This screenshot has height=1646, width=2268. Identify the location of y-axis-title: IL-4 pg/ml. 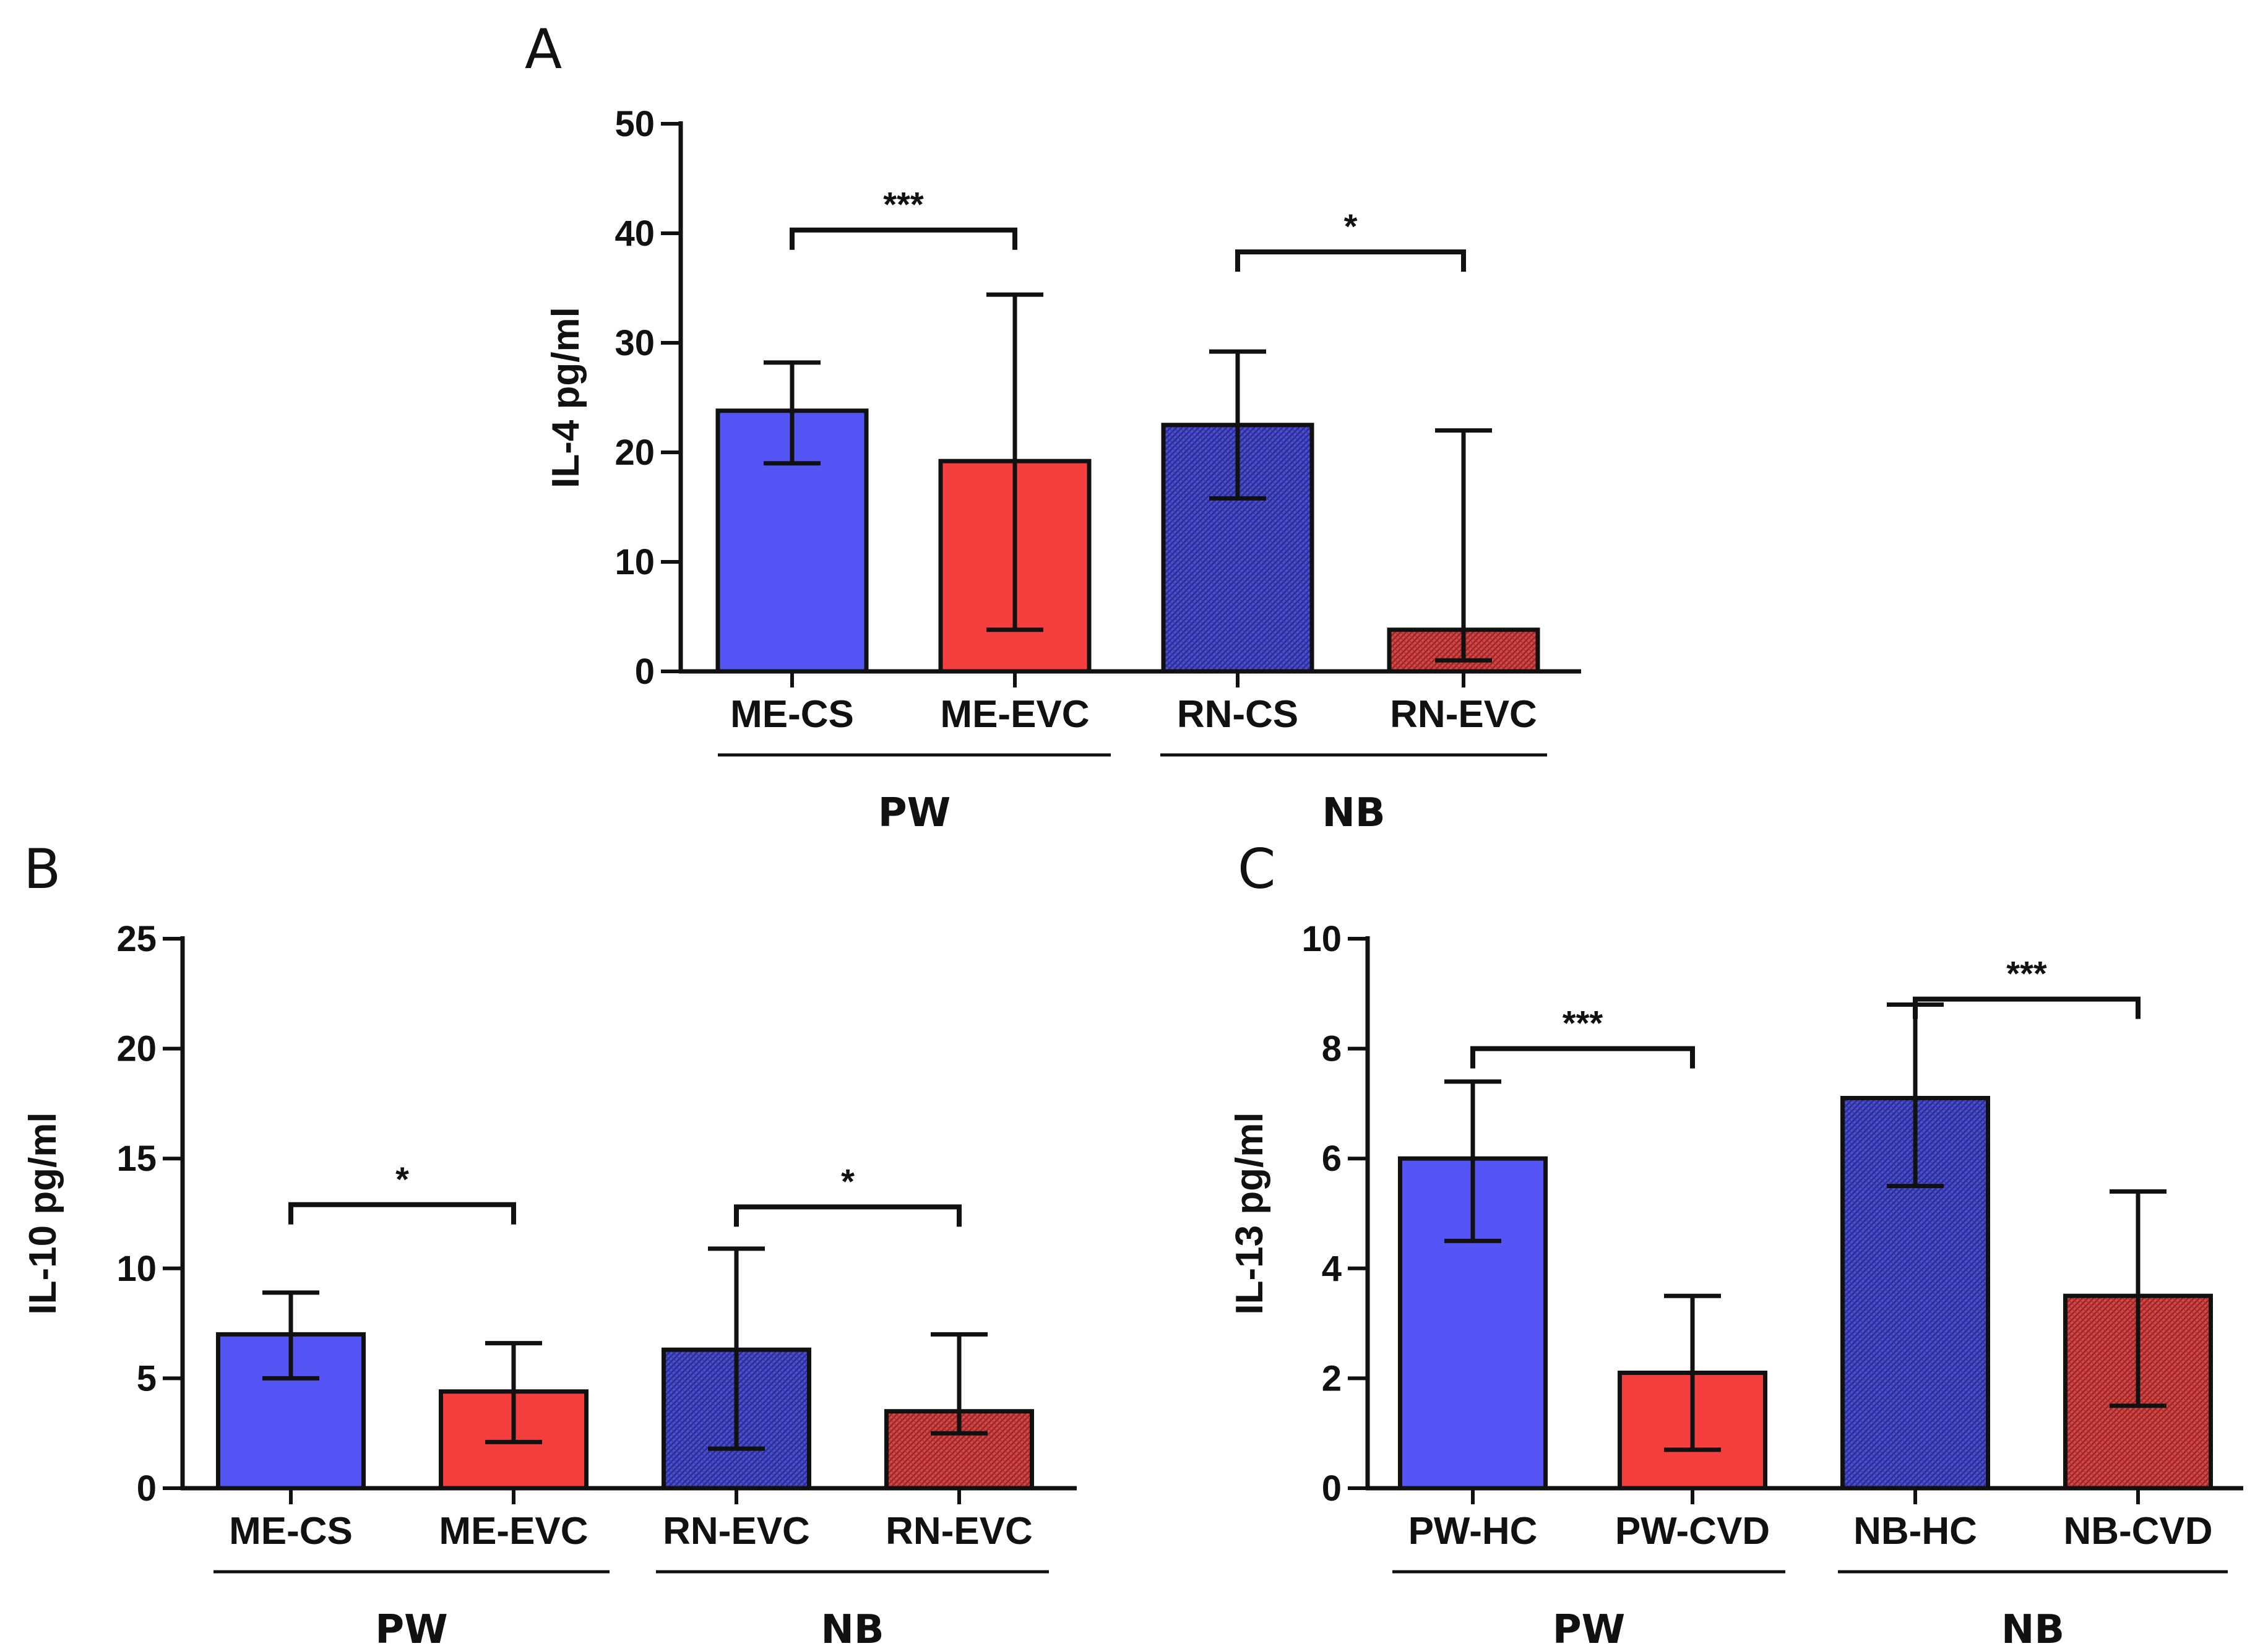
(566, 397).